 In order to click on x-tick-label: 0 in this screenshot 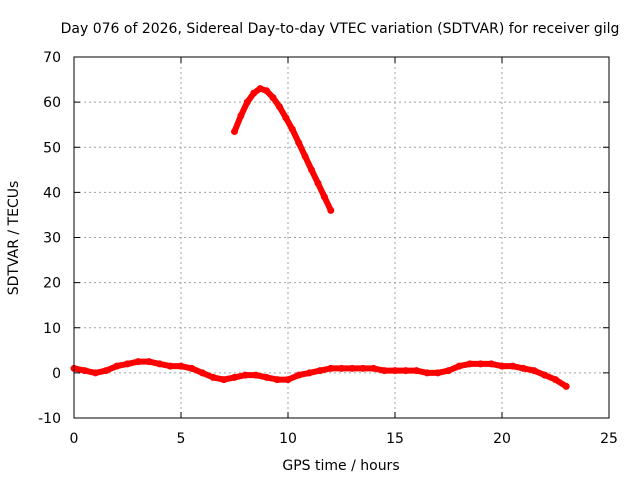, I will do `click(74, 439)`.